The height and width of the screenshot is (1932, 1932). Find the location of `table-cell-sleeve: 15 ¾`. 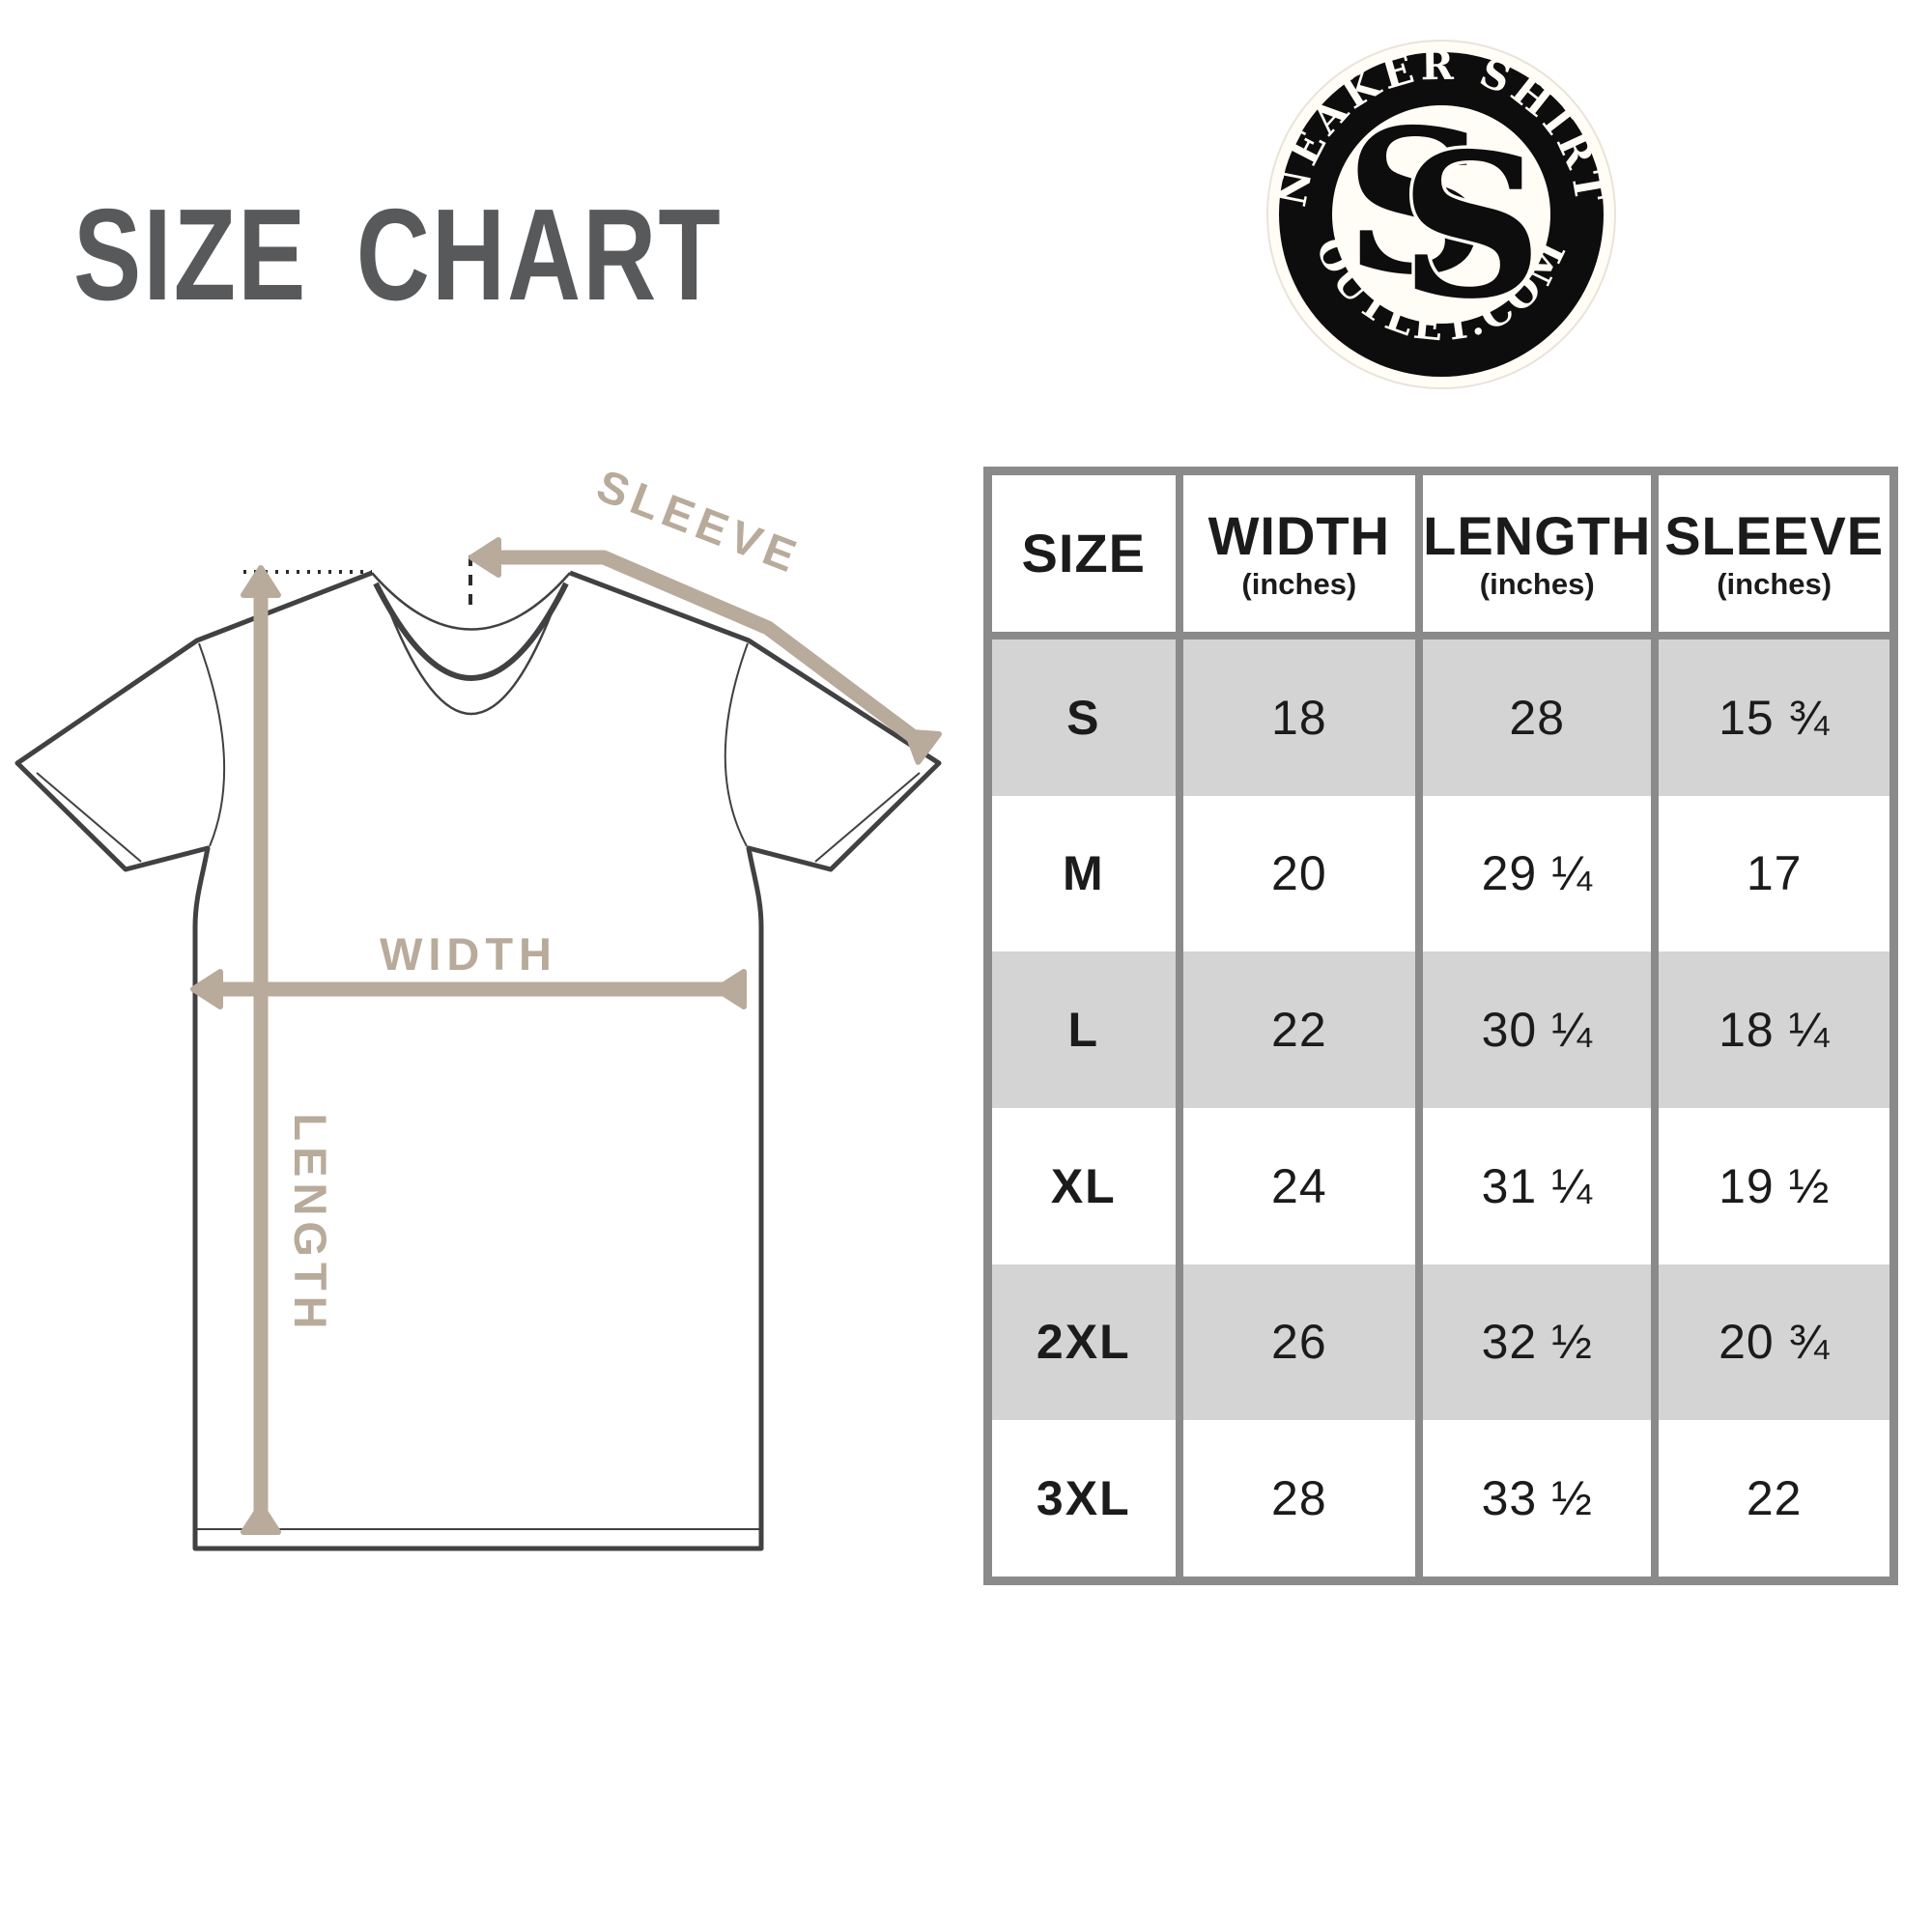

table-cell-sleeve: 15 ¾ is located at coordinates (1774, 717).